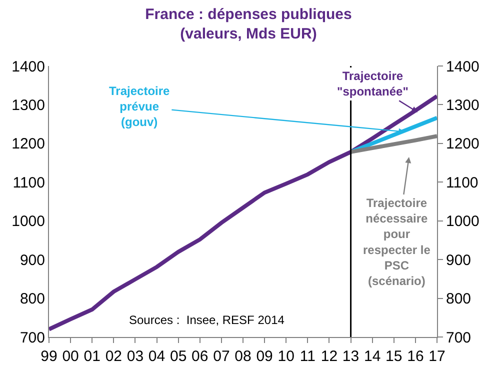  Describe the element at coordinates (329, 356) in the screenshot. I see `x-tick-label: 12` at that location.